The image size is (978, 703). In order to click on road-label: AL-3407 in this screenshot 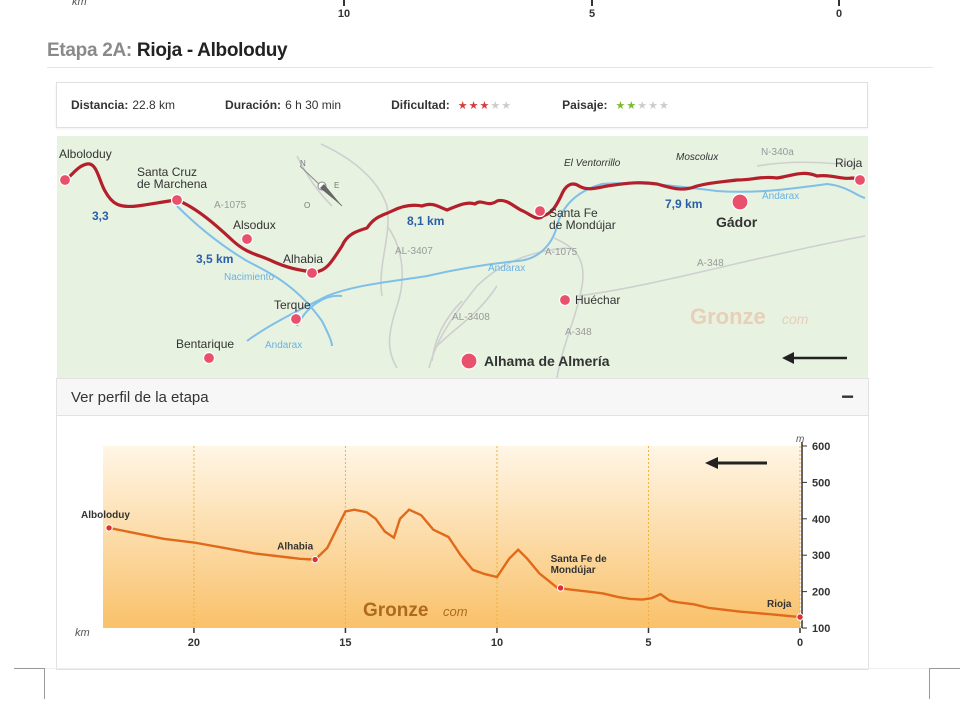, I will do `click(414, 251)`.